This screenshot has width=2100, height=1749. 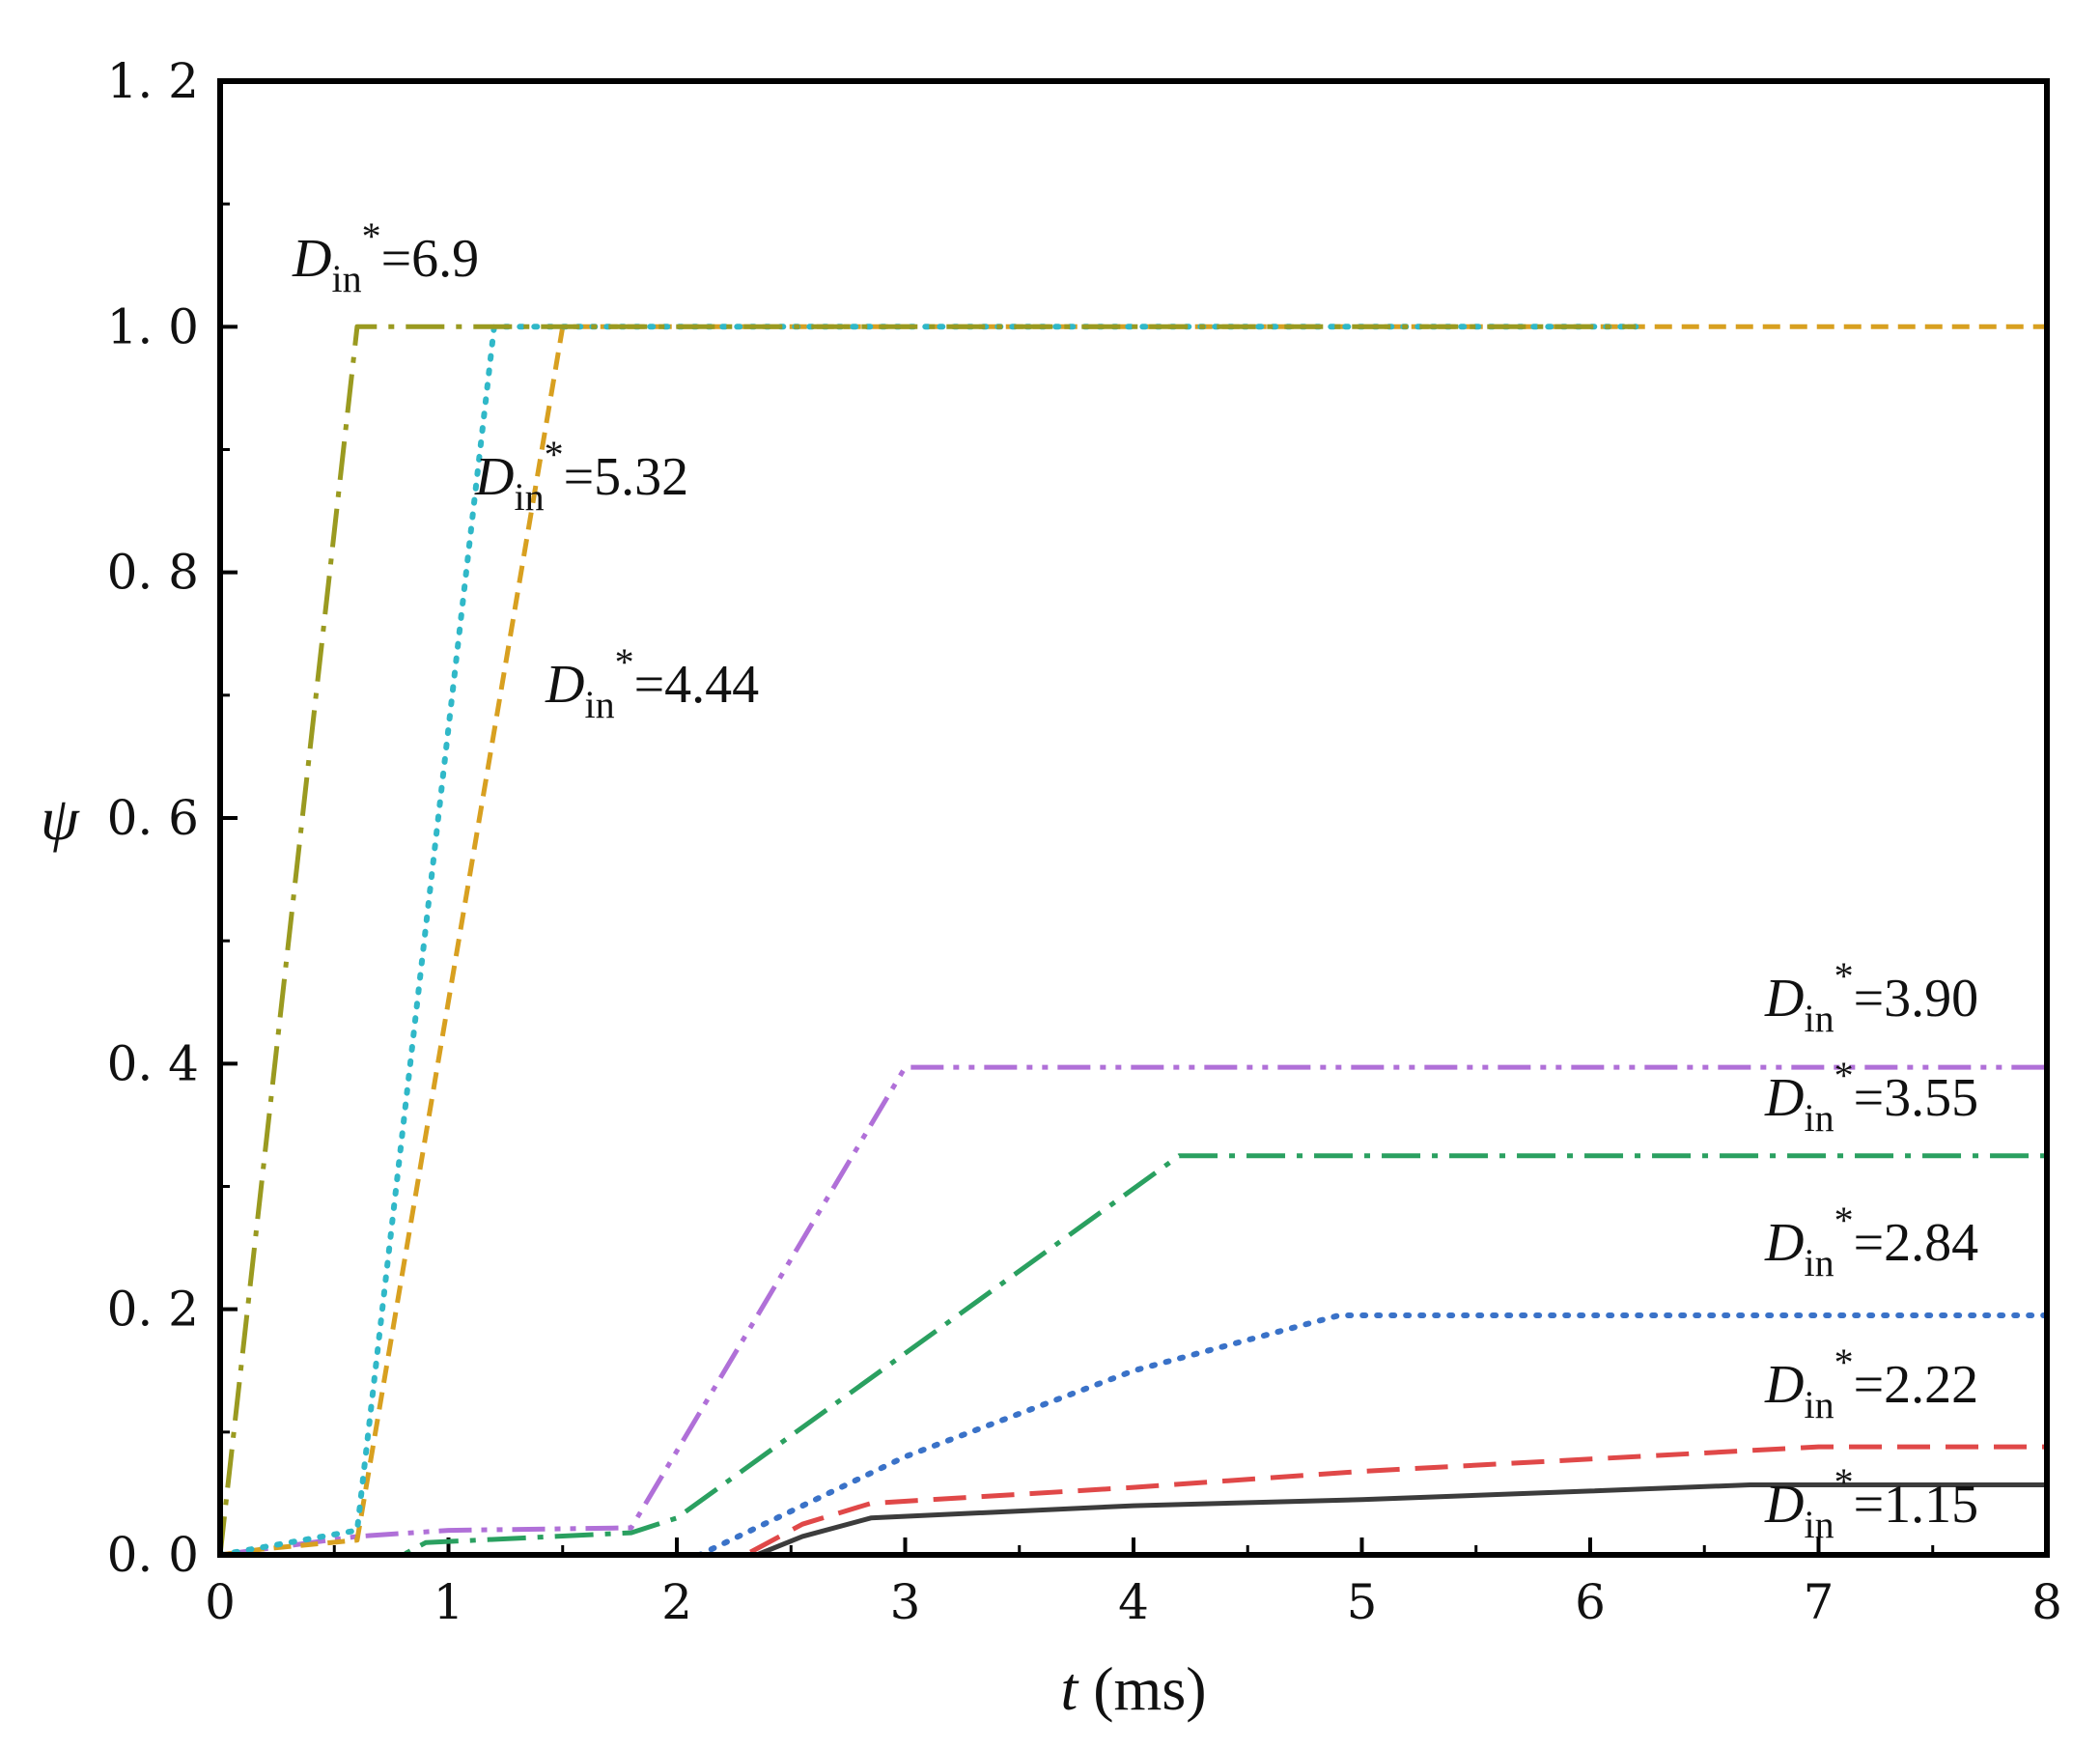 What do you see at coordinates (2047, 1602) in the screenshot?
I see `x-tick-label: 8` at bounding box center [2047, 1602].